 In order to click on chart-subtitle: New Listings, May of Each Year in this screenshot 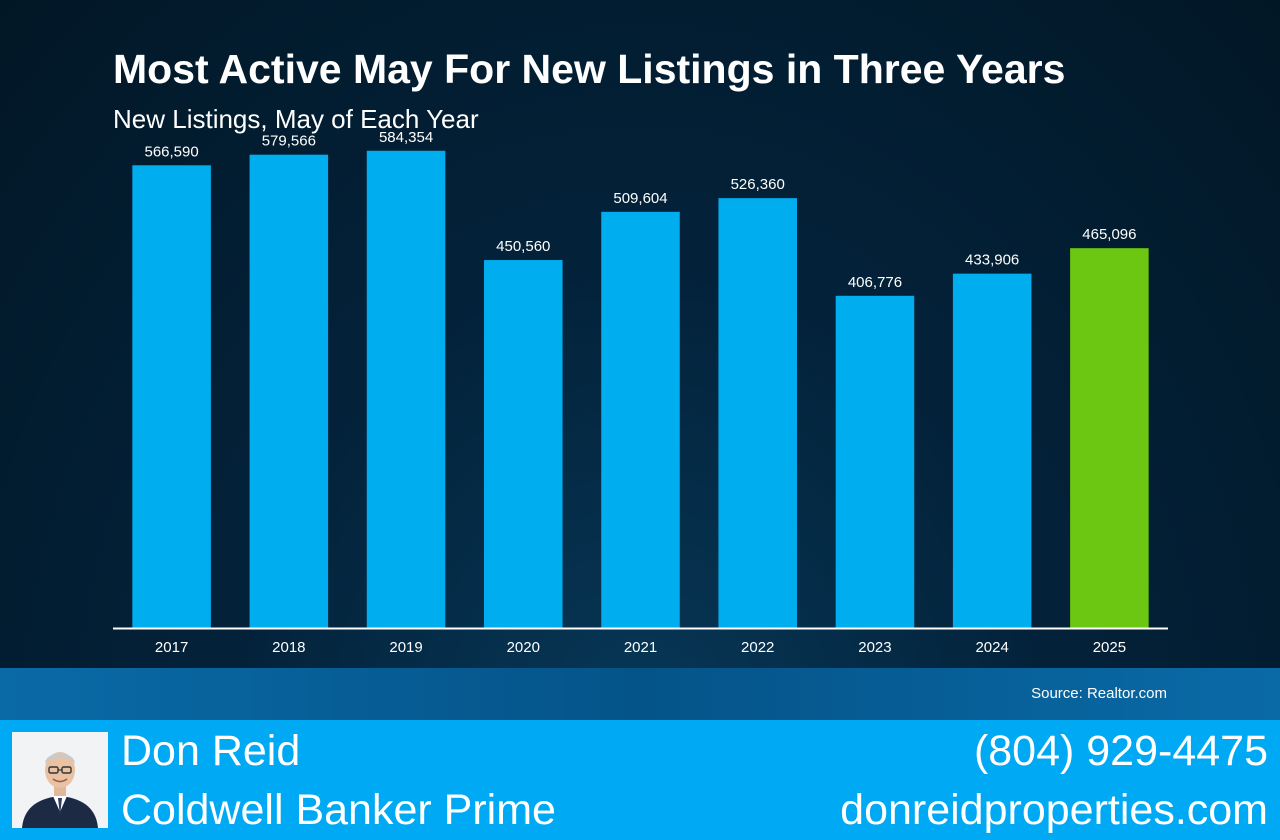, I will do `click(296, 119)`.